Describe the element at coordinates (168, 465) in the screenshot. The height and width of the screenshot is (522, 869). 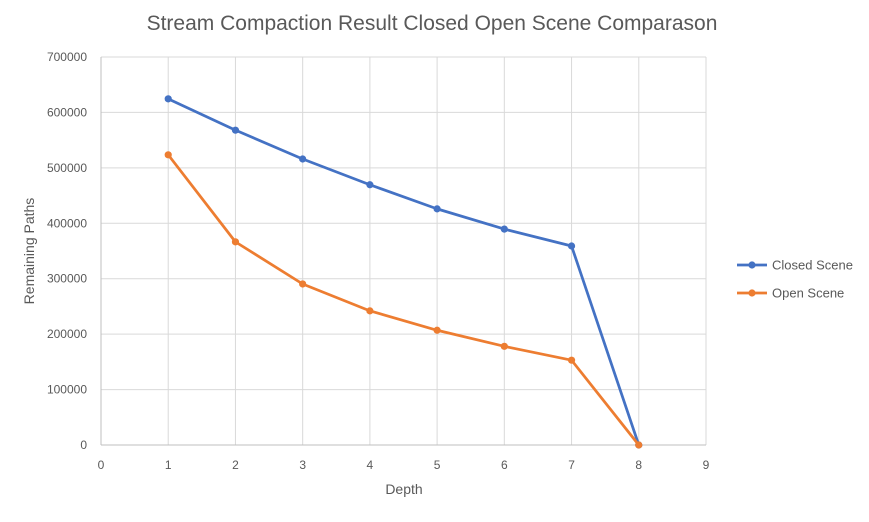
I see `x-tick-label: 1` at that location.